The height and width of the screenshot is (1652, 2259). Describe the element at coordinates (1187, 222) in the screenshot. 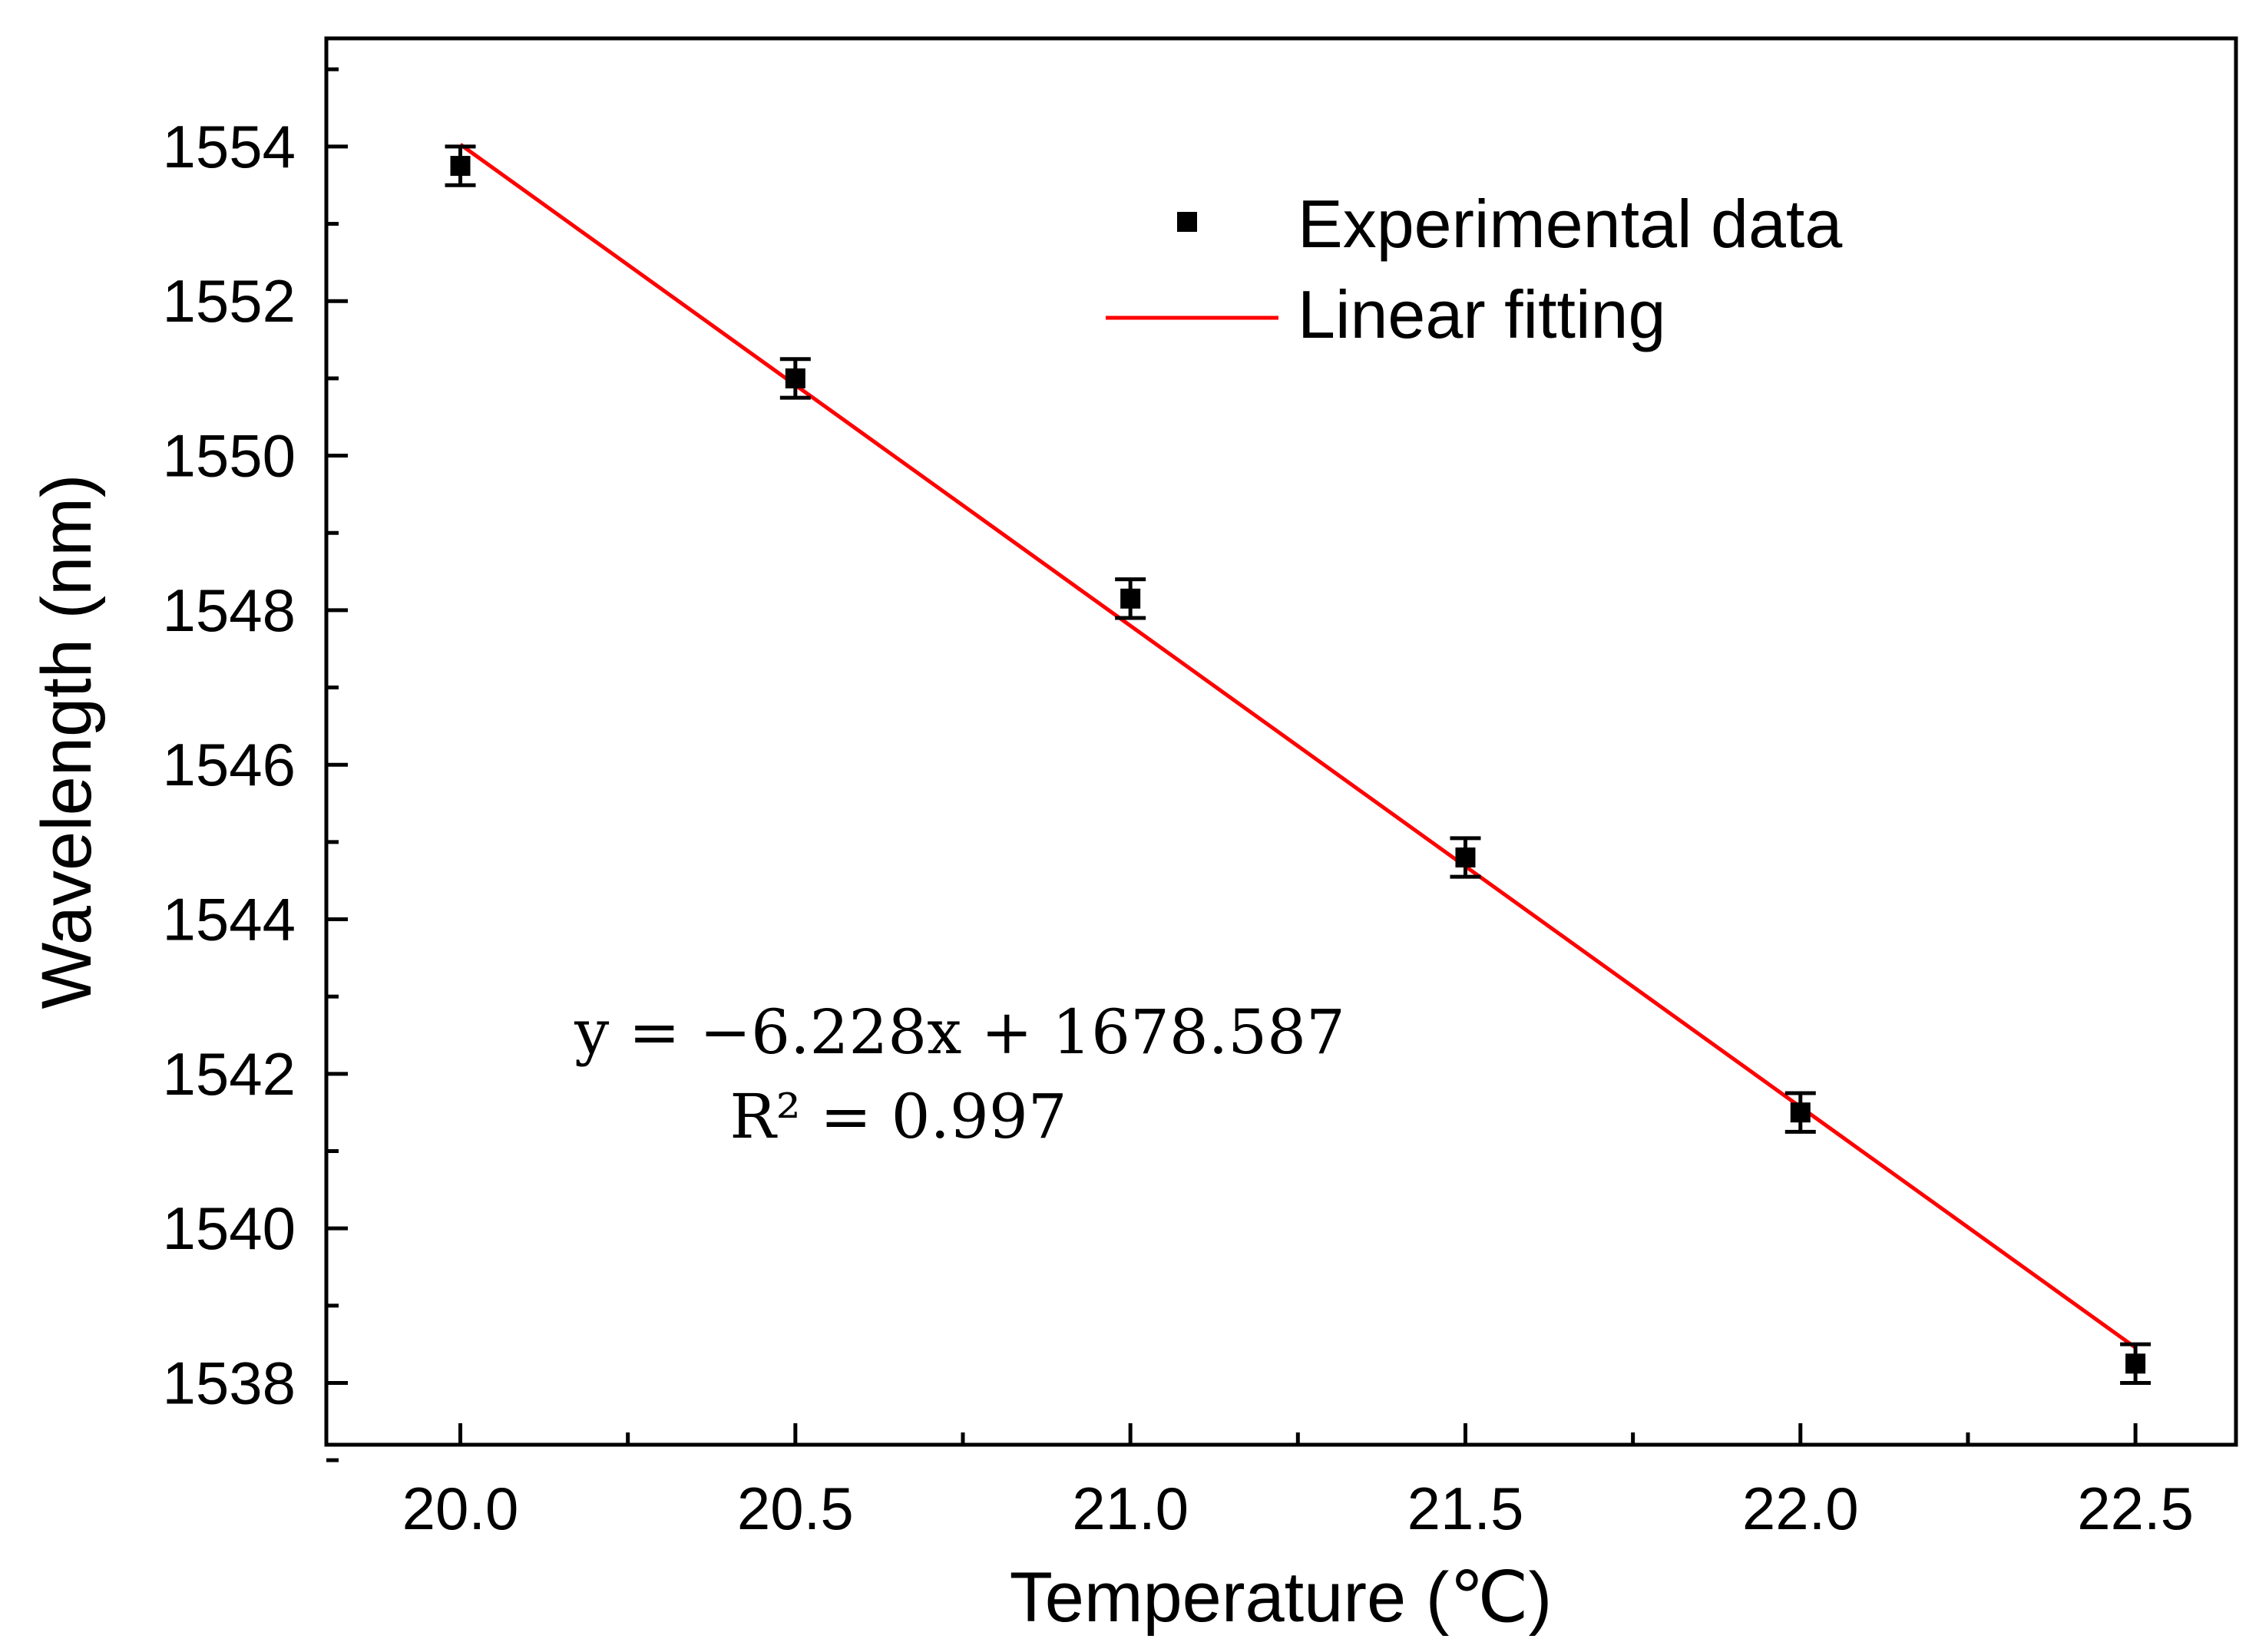

I see `legend-marker-experimental` at that location.